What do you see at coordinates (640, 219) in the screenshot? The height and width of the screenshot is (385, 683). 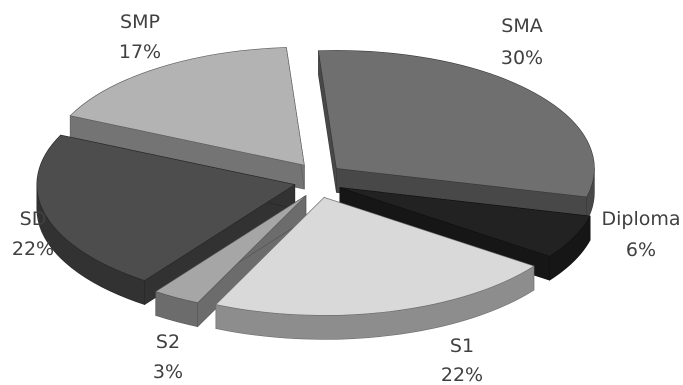 I see `label-diploma-name: Diploma` at bounding box center [640, 219].